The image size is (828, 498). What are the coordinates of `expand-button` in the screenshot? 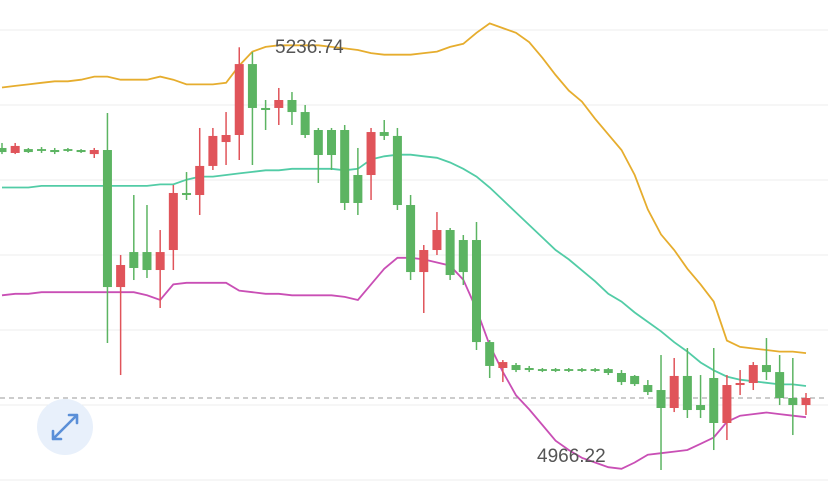 It's located at (65, 427).